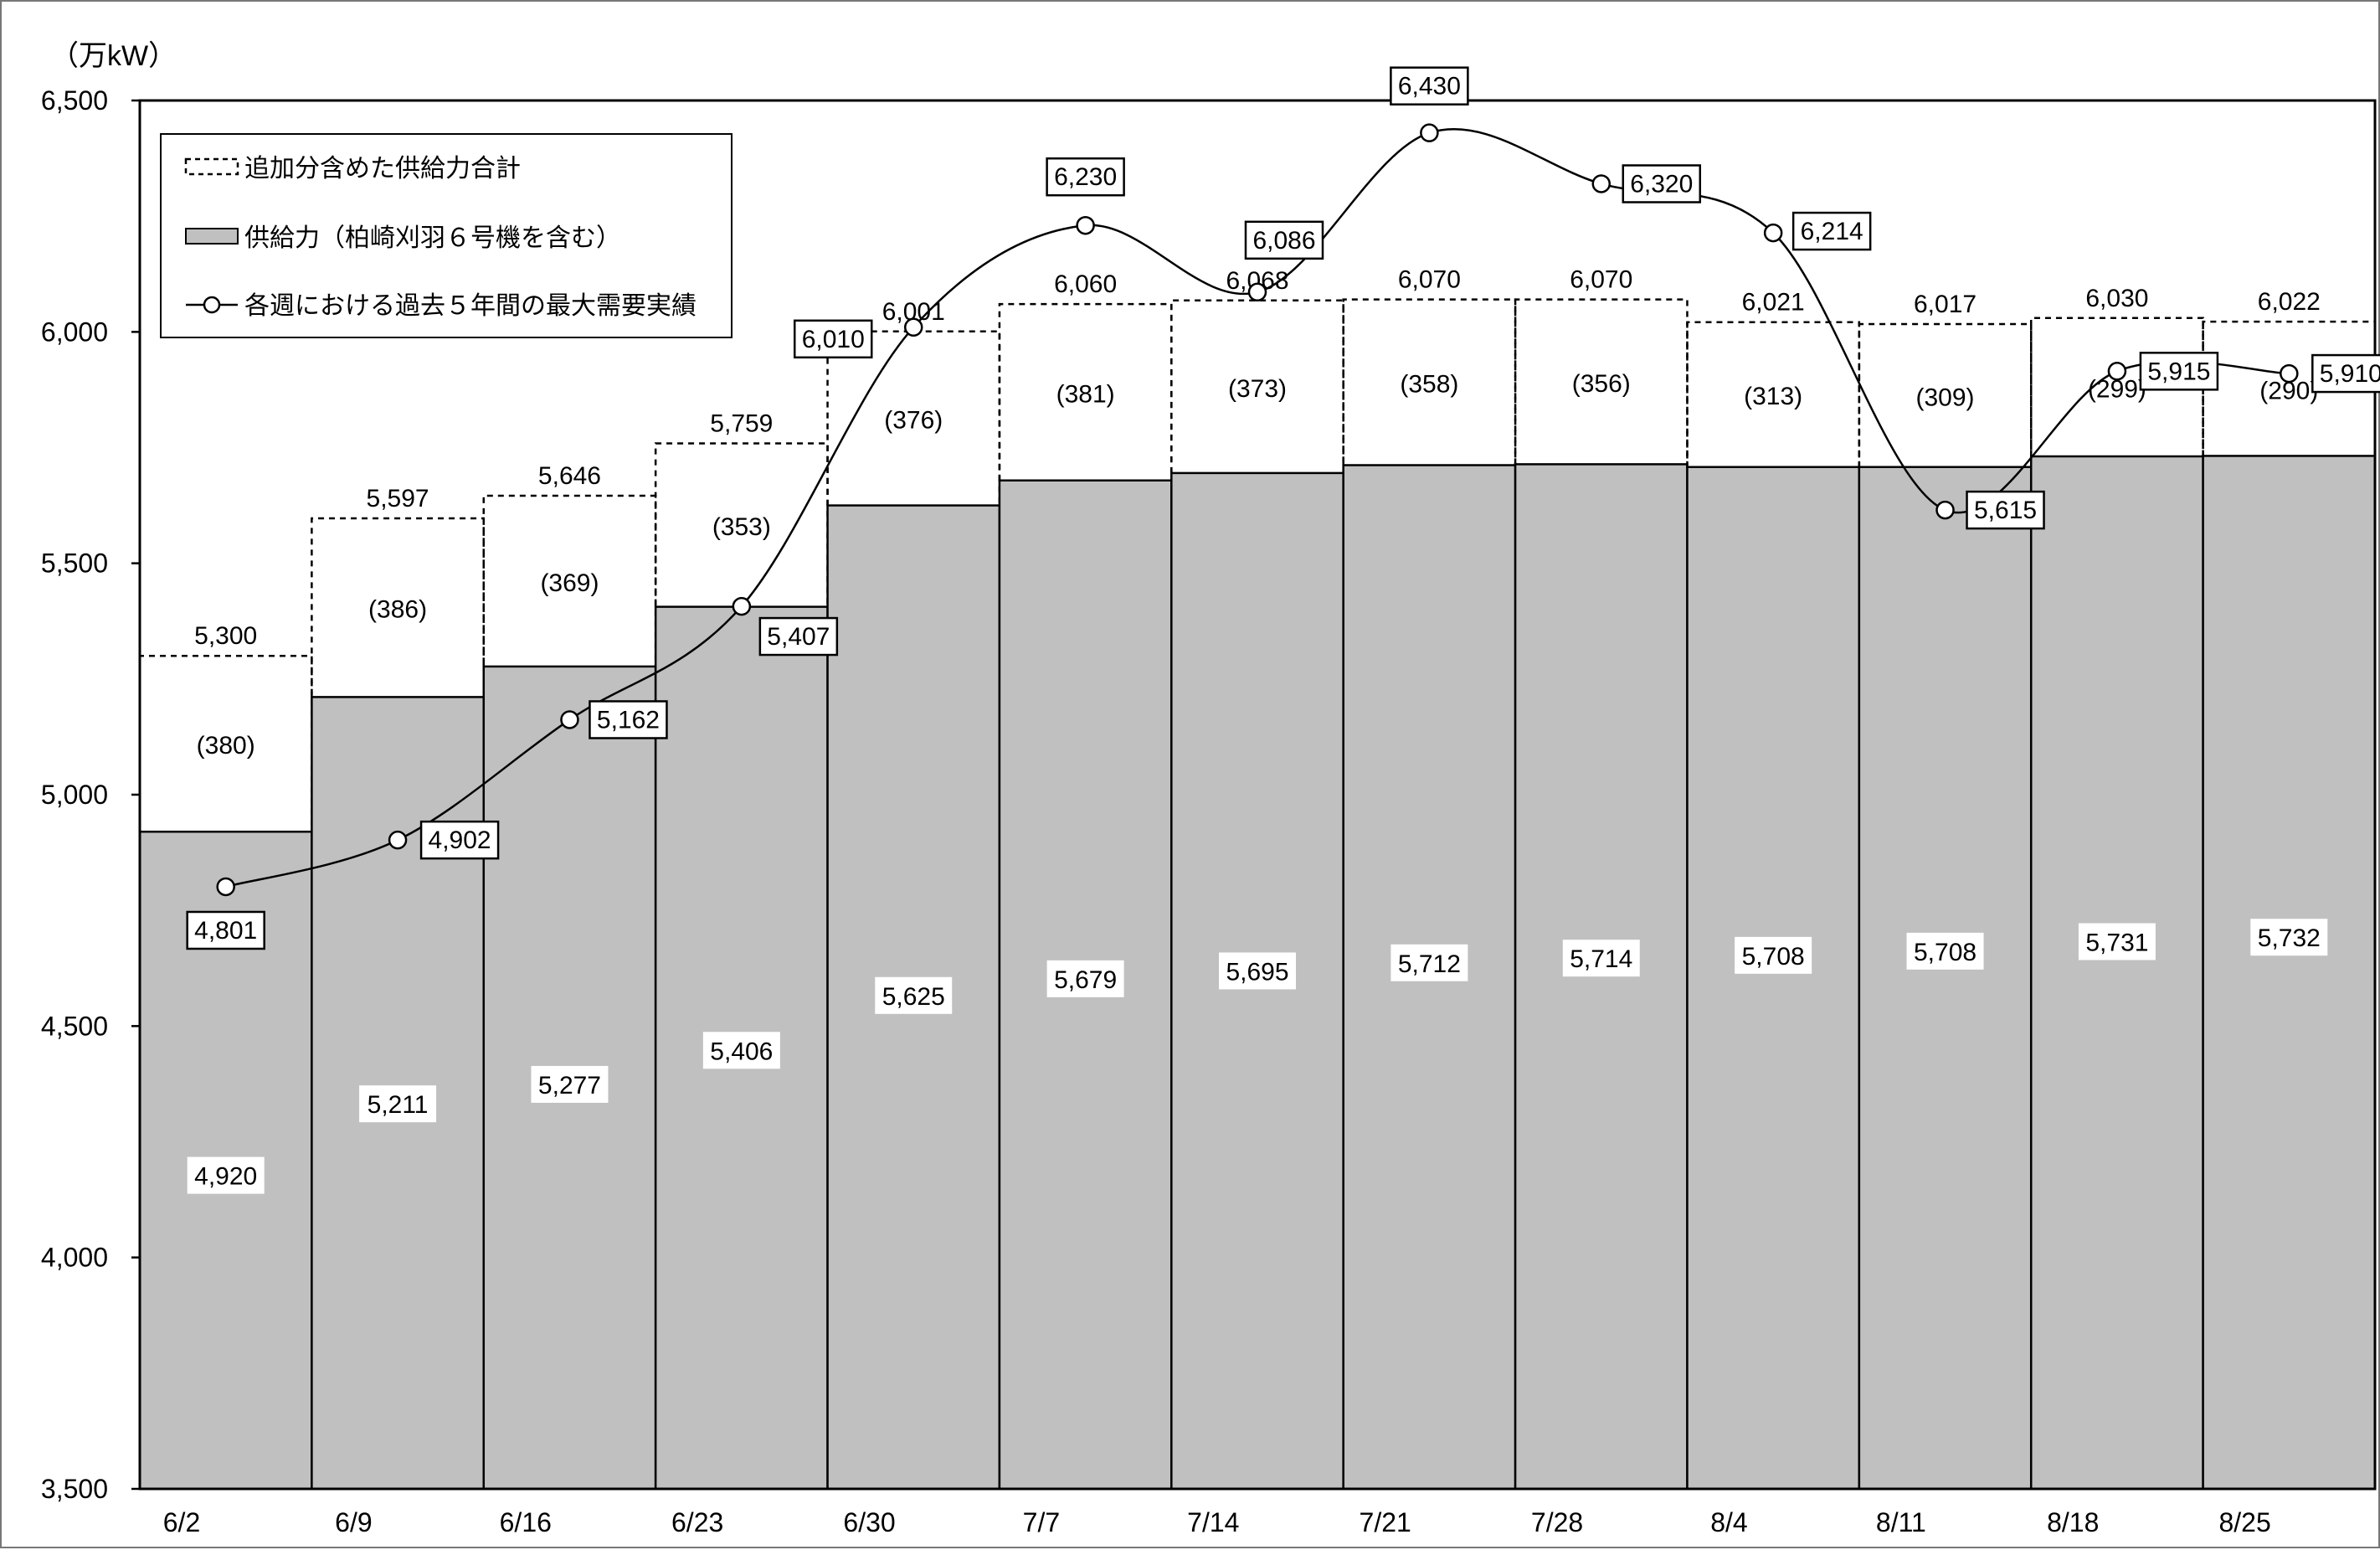 The width and height of the screenshot is (2380, 1550). What do you see at coordinates (1085, 177) in the screenshot?
I see `demand-value-label: 6,230` at bounding box center [1085, 177].